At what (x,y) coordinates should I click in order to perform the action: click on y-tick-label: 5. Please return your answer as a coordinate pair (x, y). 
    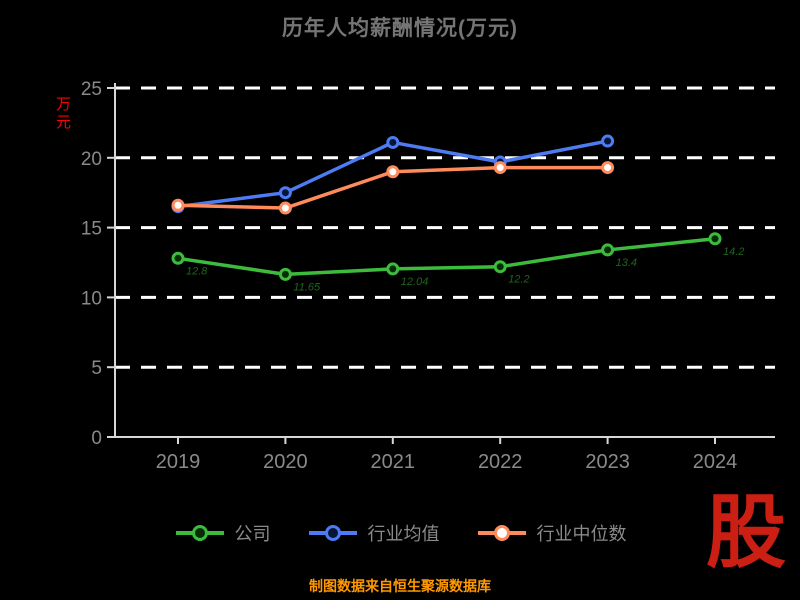
    Looking at the image, I should click on (96, 368).